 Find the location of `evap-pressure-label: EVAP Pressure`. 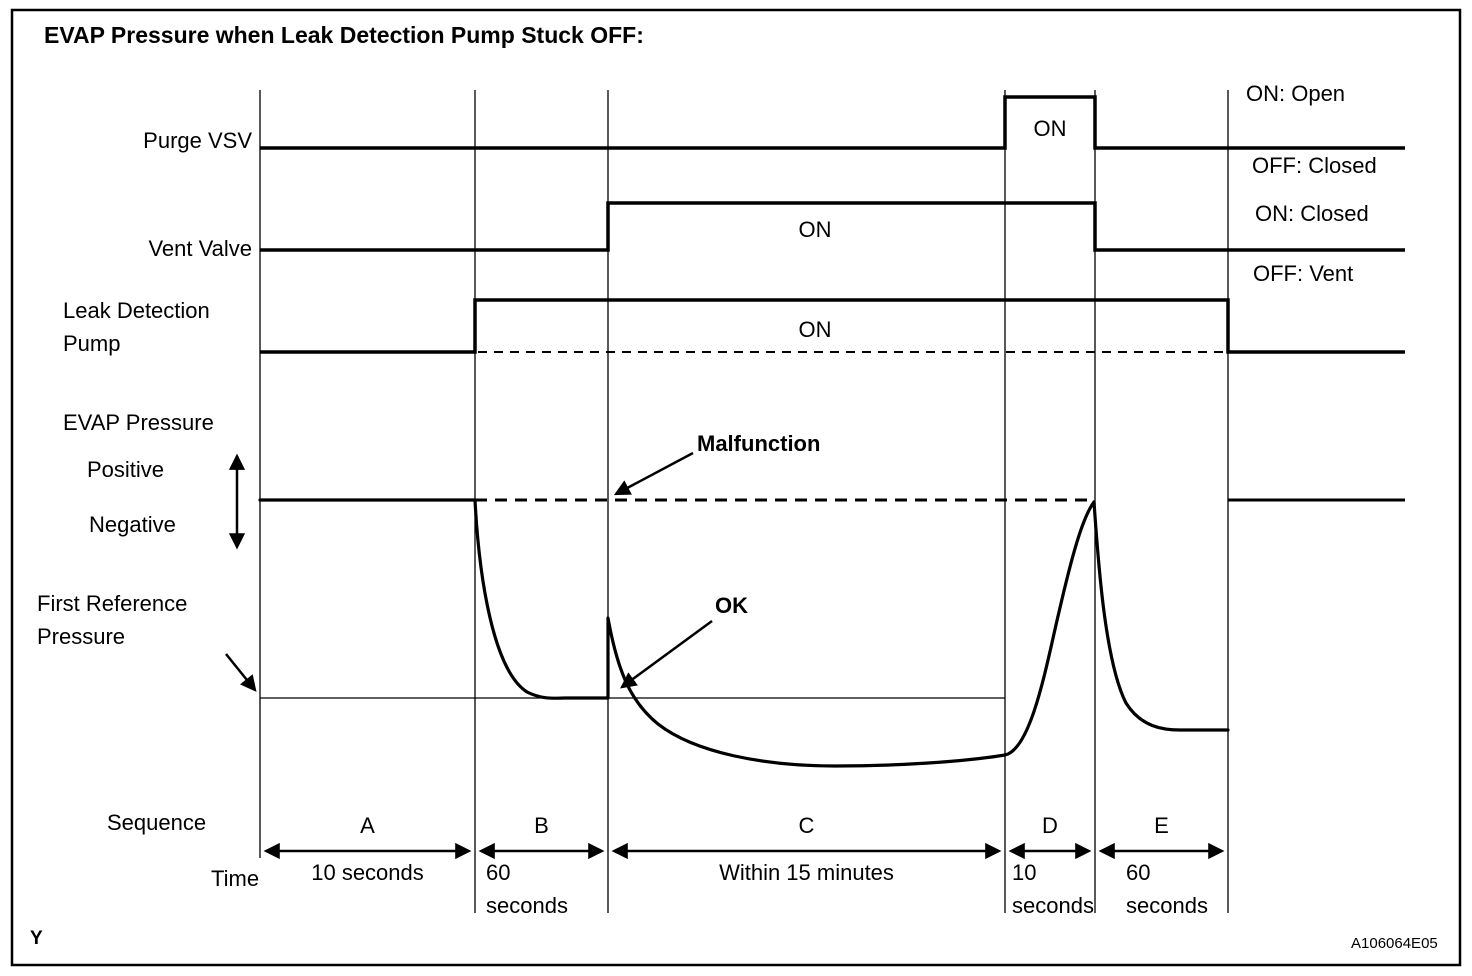

evap-pressure-label: EVAP Pressure is located at coordinates (138, 422).